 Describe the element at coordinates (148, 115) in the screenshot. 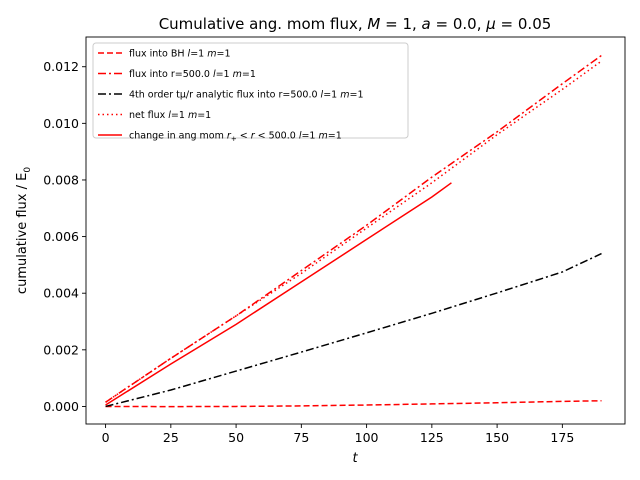

I see `legend-label-4-part: net flux` at that location.